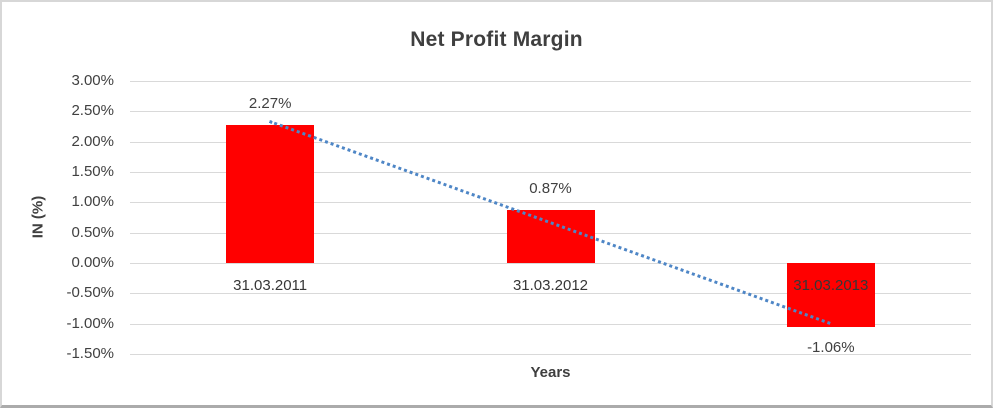  What do you see at coordinates (550, 189) in the screenshot?
I see `data-label: 0.87%` at bounding box center [550, 189].